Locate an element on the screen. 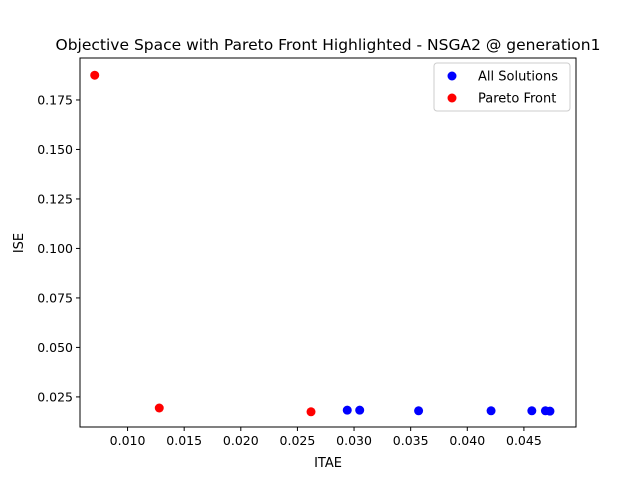  legend-items: All Solutions Pareto Front is located at coordinates (502, 88).